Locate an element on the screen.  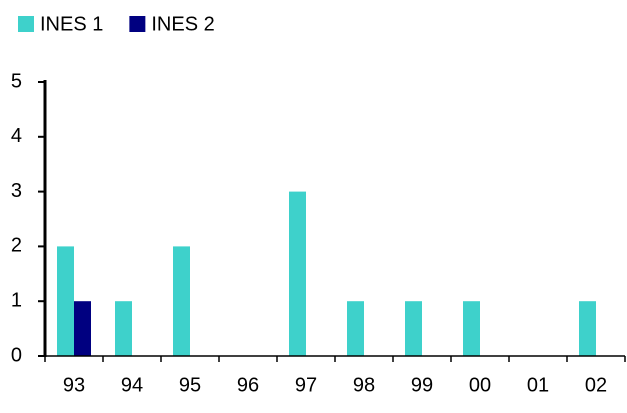
y-tick-label: 4 is located at coordinates (16, 136).